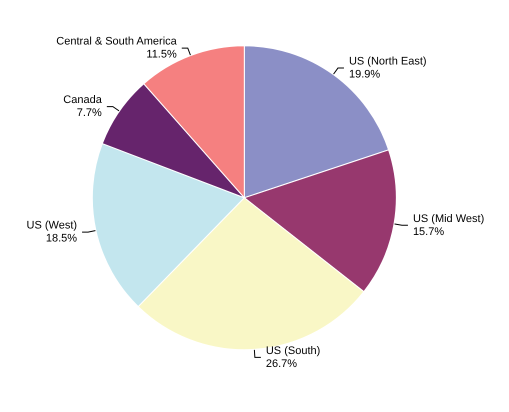 The height and width of the screenshot is (412, 509). Describe the element at coordinates (387, 62) in the screenshot. I see `slice-label: US (North East)` at that location.